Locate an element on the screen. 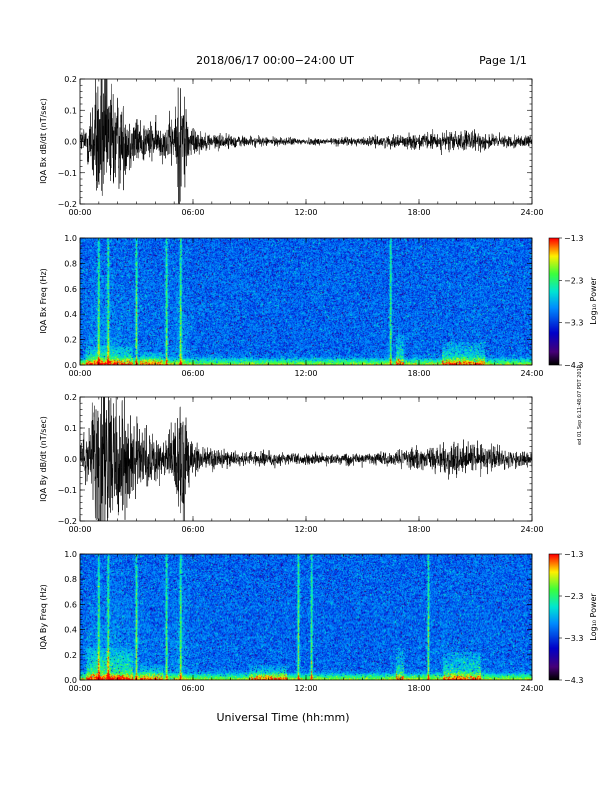 Image resolution: width=612 pixels, height=792 pixels. y-axis-label: IQA By dB/dt (nT/sec) is located at coordinates (43, 459).